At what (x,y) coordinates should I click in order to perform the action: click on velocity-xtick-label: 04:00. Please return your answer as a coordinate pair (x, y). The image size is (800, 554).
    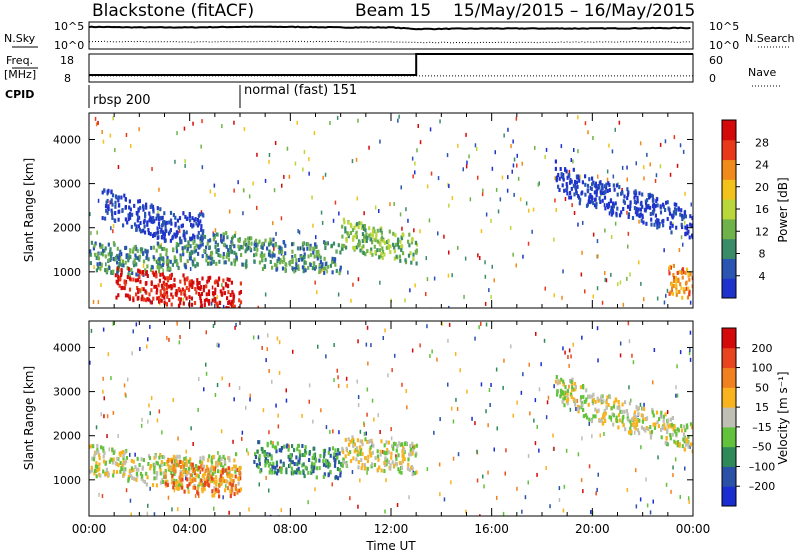
    Looking at the image, I should click on (189, 529).